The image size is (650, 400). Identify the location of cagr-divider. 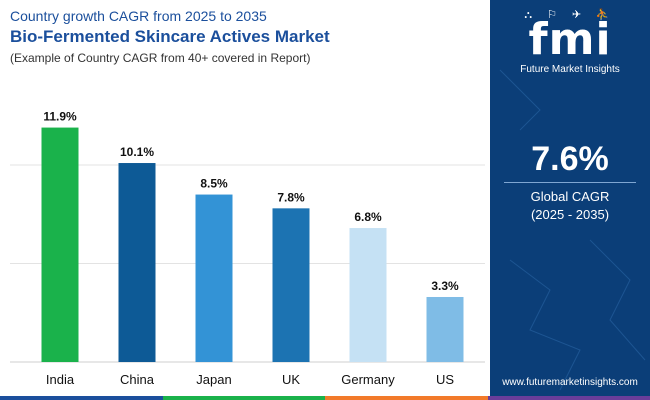
(570, 182).